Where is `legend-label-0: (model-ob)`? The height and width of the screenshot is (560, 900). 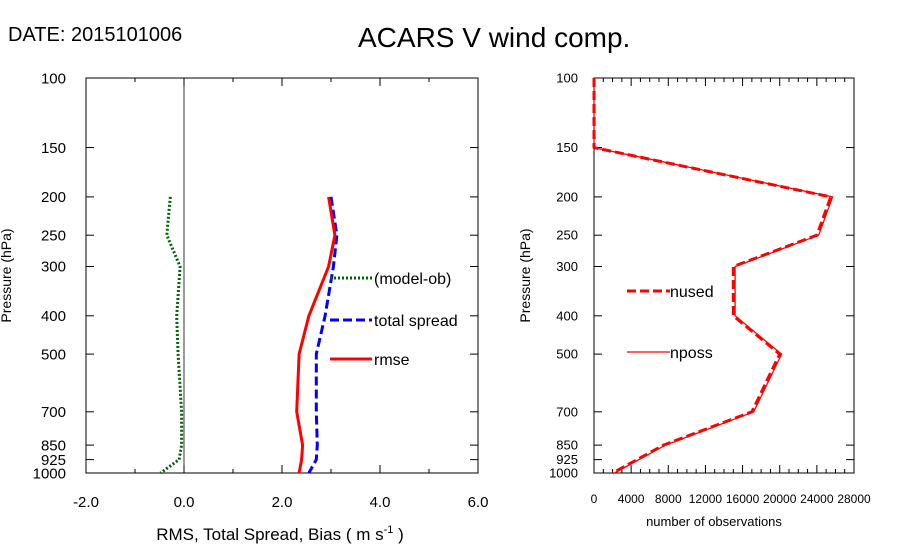
legend-label-0: (model-ob) is located at coordinates (412, 279).